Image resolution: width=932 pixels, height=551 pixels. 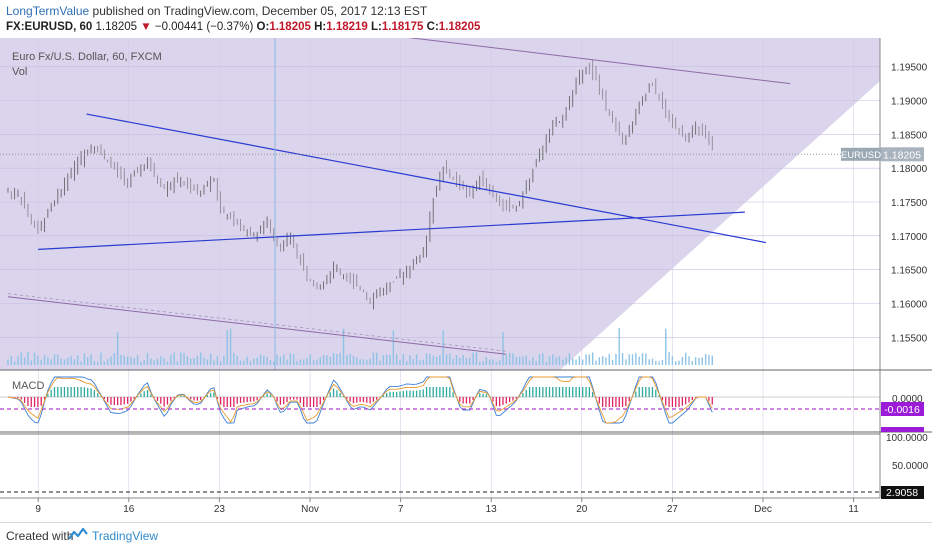 What do you see at coordinates (360, 400) in the screenshot?
I see `macd-signal-line` at bounding box center [360, 400].